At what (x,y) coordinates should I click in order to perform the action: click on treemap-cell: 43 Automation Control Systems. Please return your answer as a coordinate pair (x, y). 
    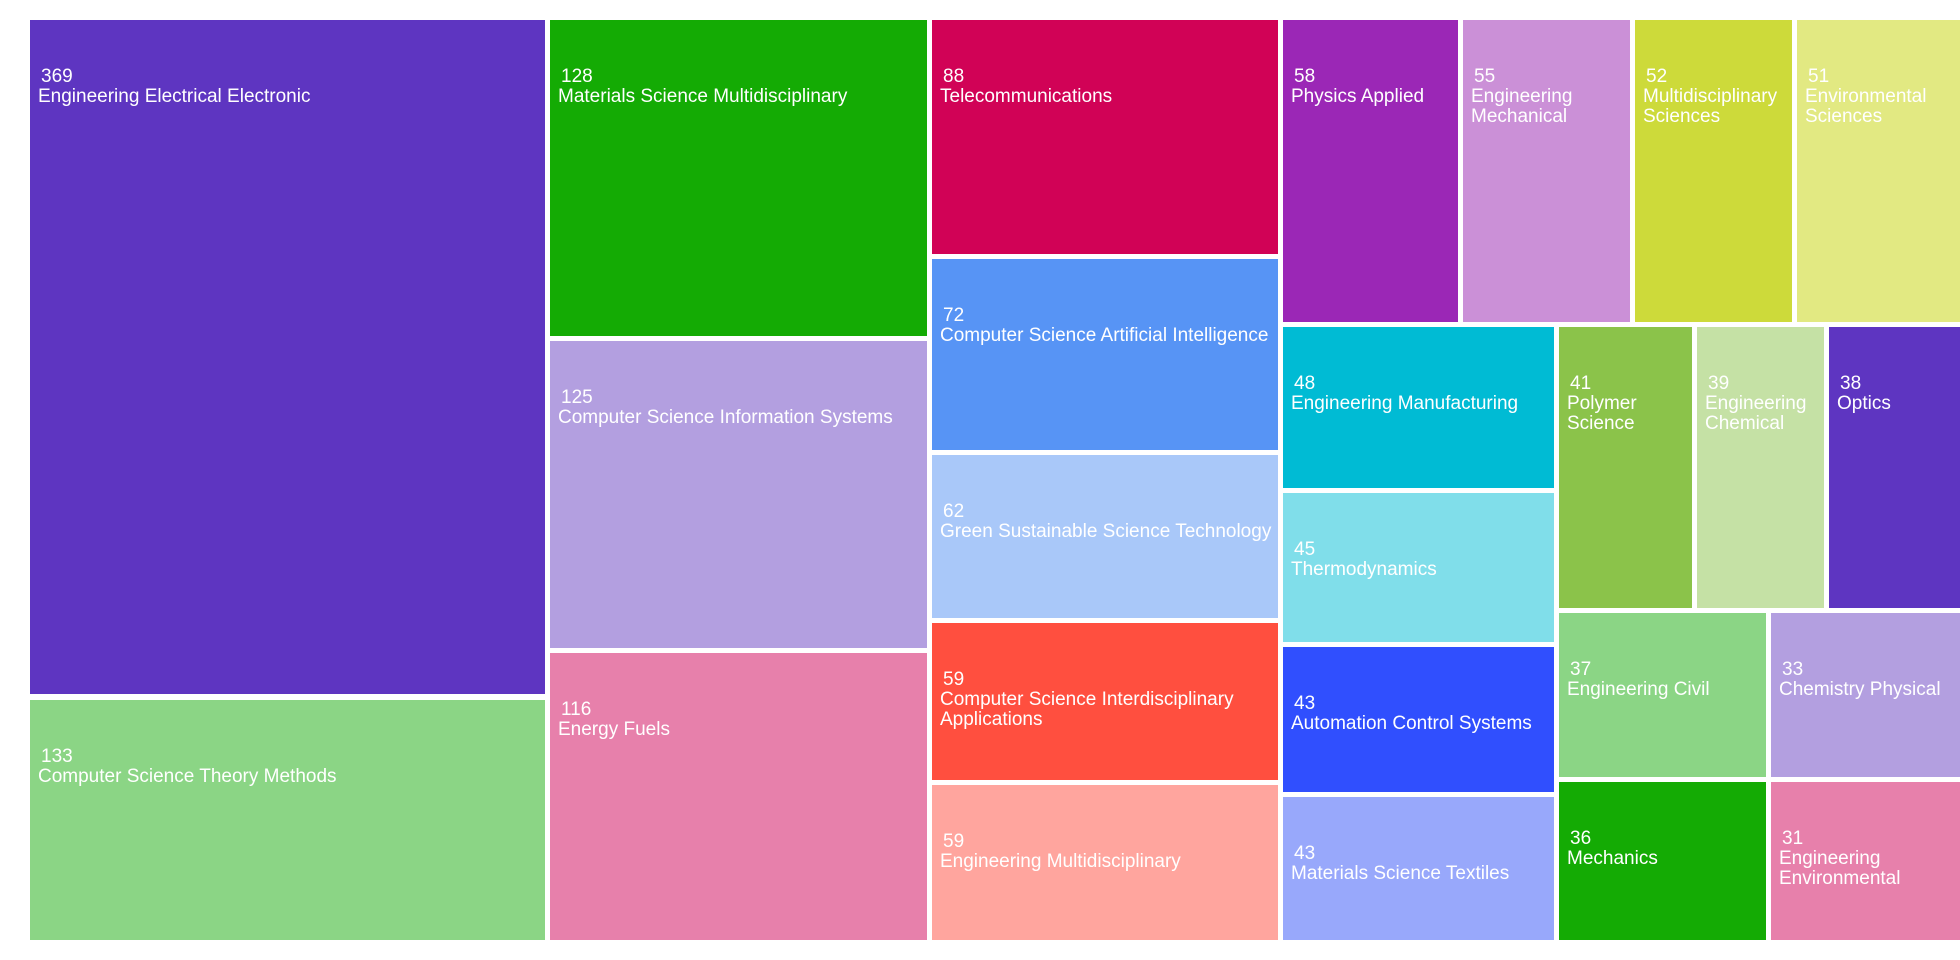
    Looking at the image, I should click on (1418, 719).